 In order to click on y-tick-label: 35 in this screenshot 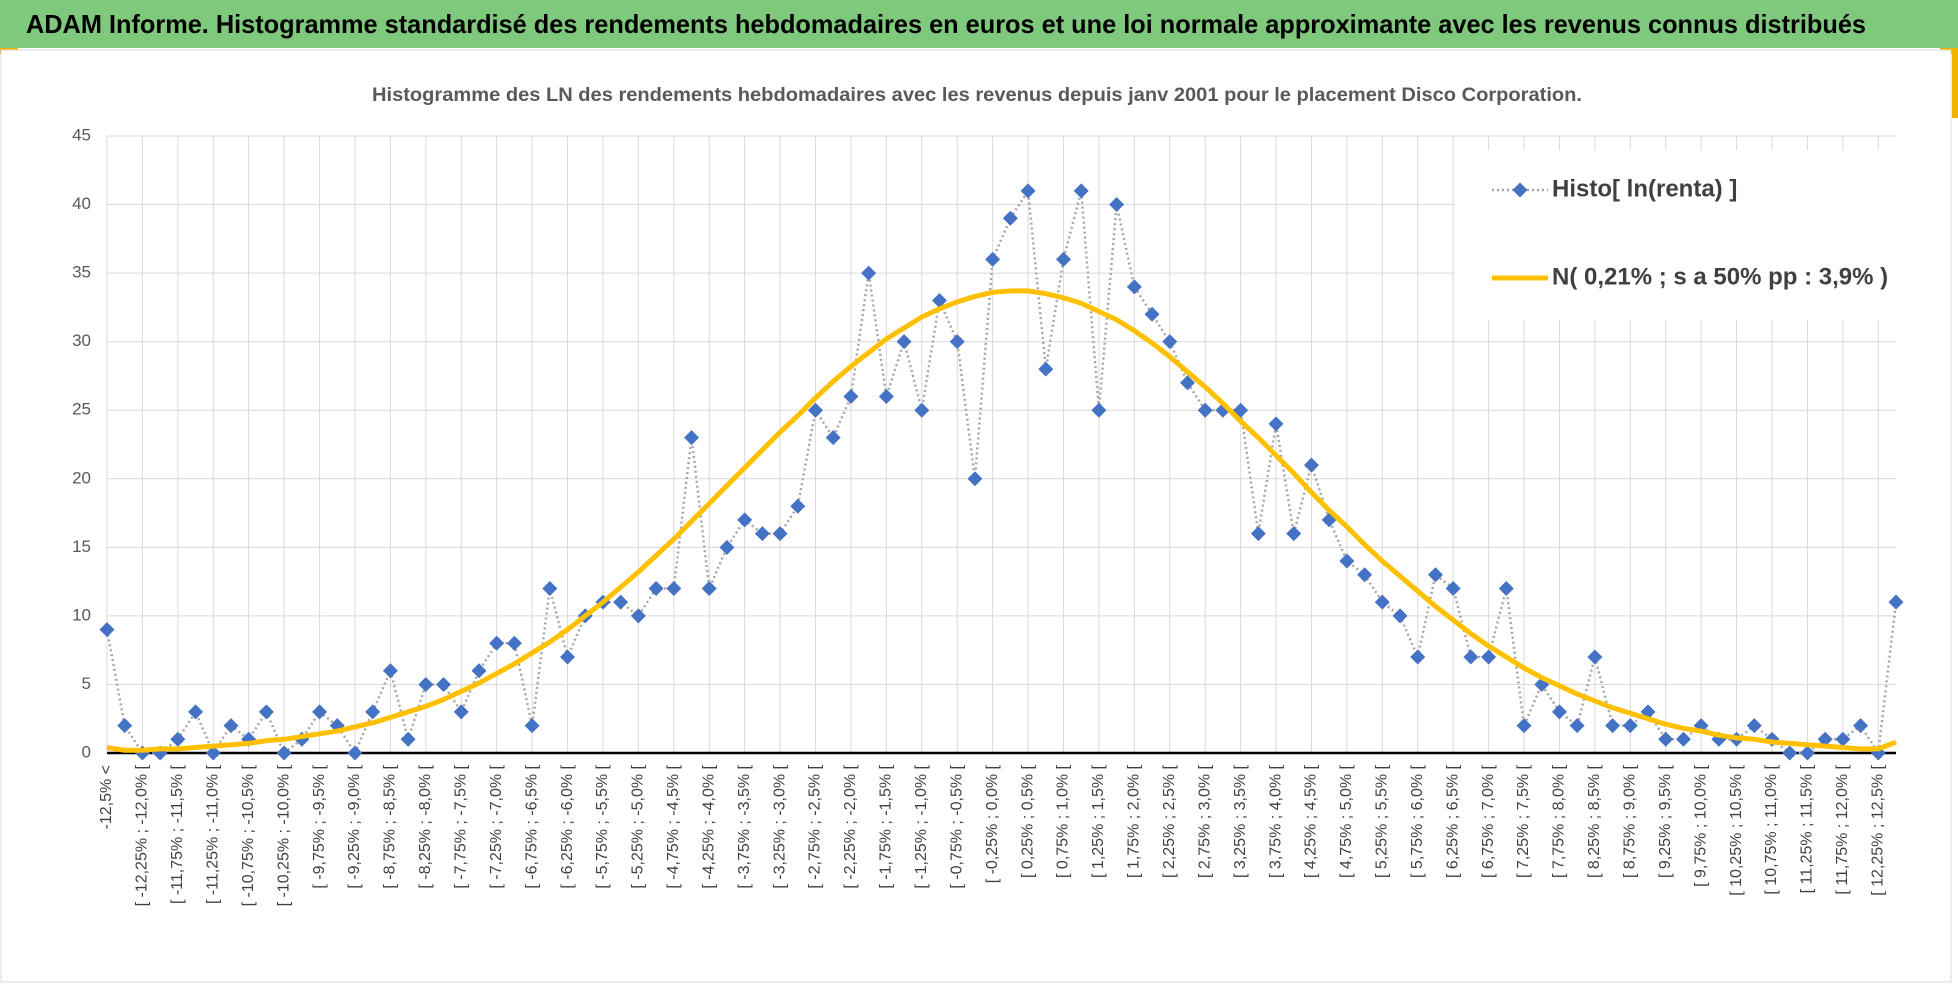, I will do `click(81, 272)`.